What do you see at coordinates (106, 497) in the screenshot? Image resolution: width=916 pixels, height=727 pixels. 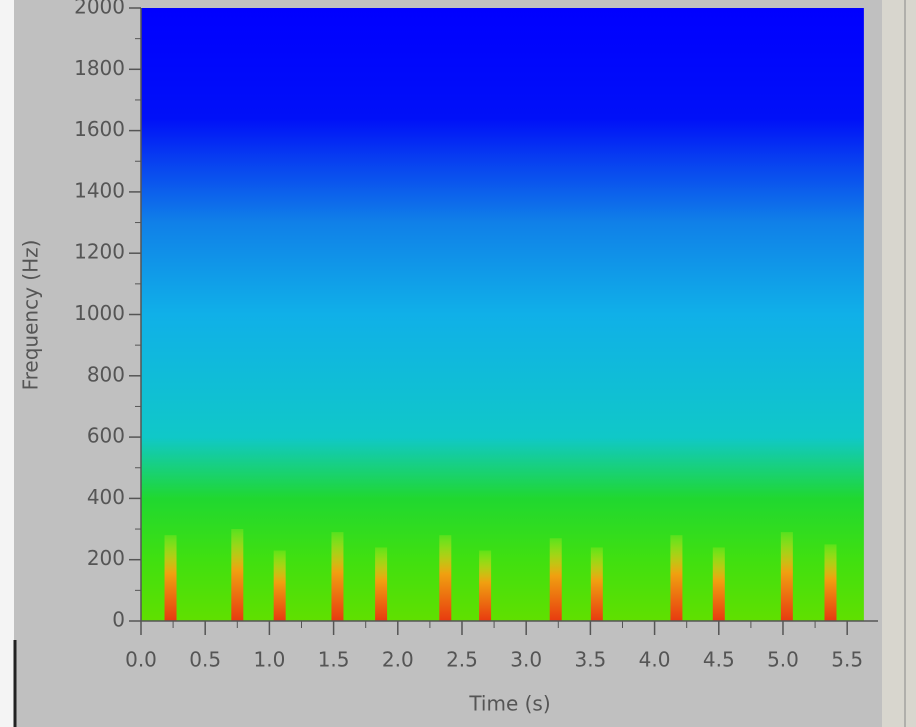 I see `y-tick-label: 400` at bounding box center [106, 497].